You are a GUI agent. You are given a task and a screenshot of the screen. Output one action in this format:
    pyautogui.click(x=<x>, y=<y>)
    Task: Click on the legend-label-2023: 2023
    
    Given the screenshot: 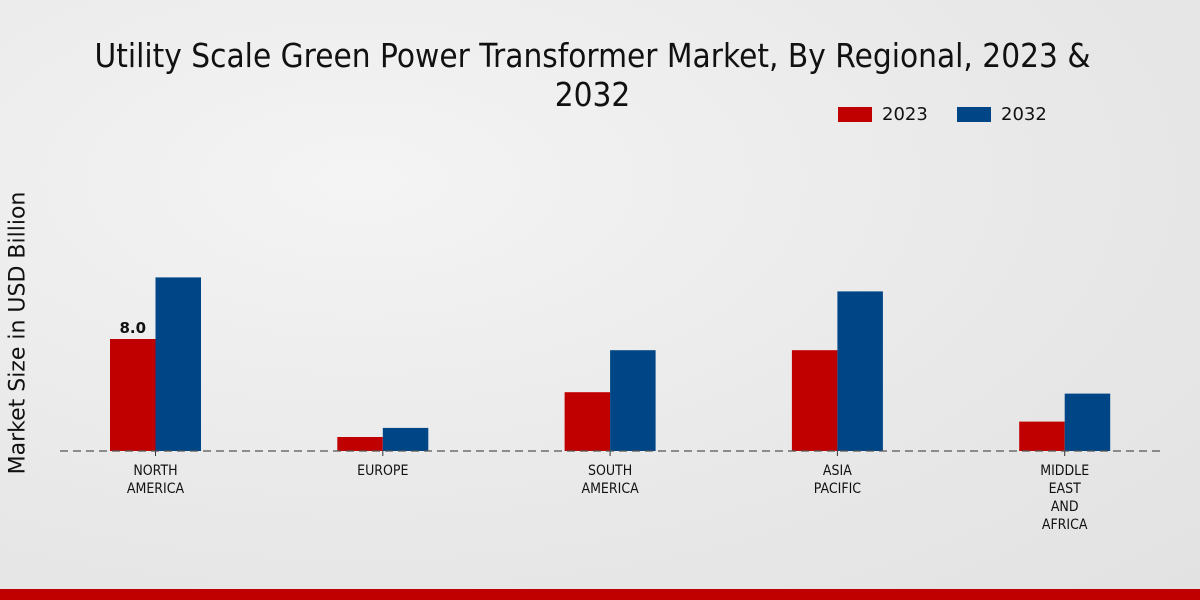 What is the action you would take?
    pyautogui.click(x=905, y=114)
    